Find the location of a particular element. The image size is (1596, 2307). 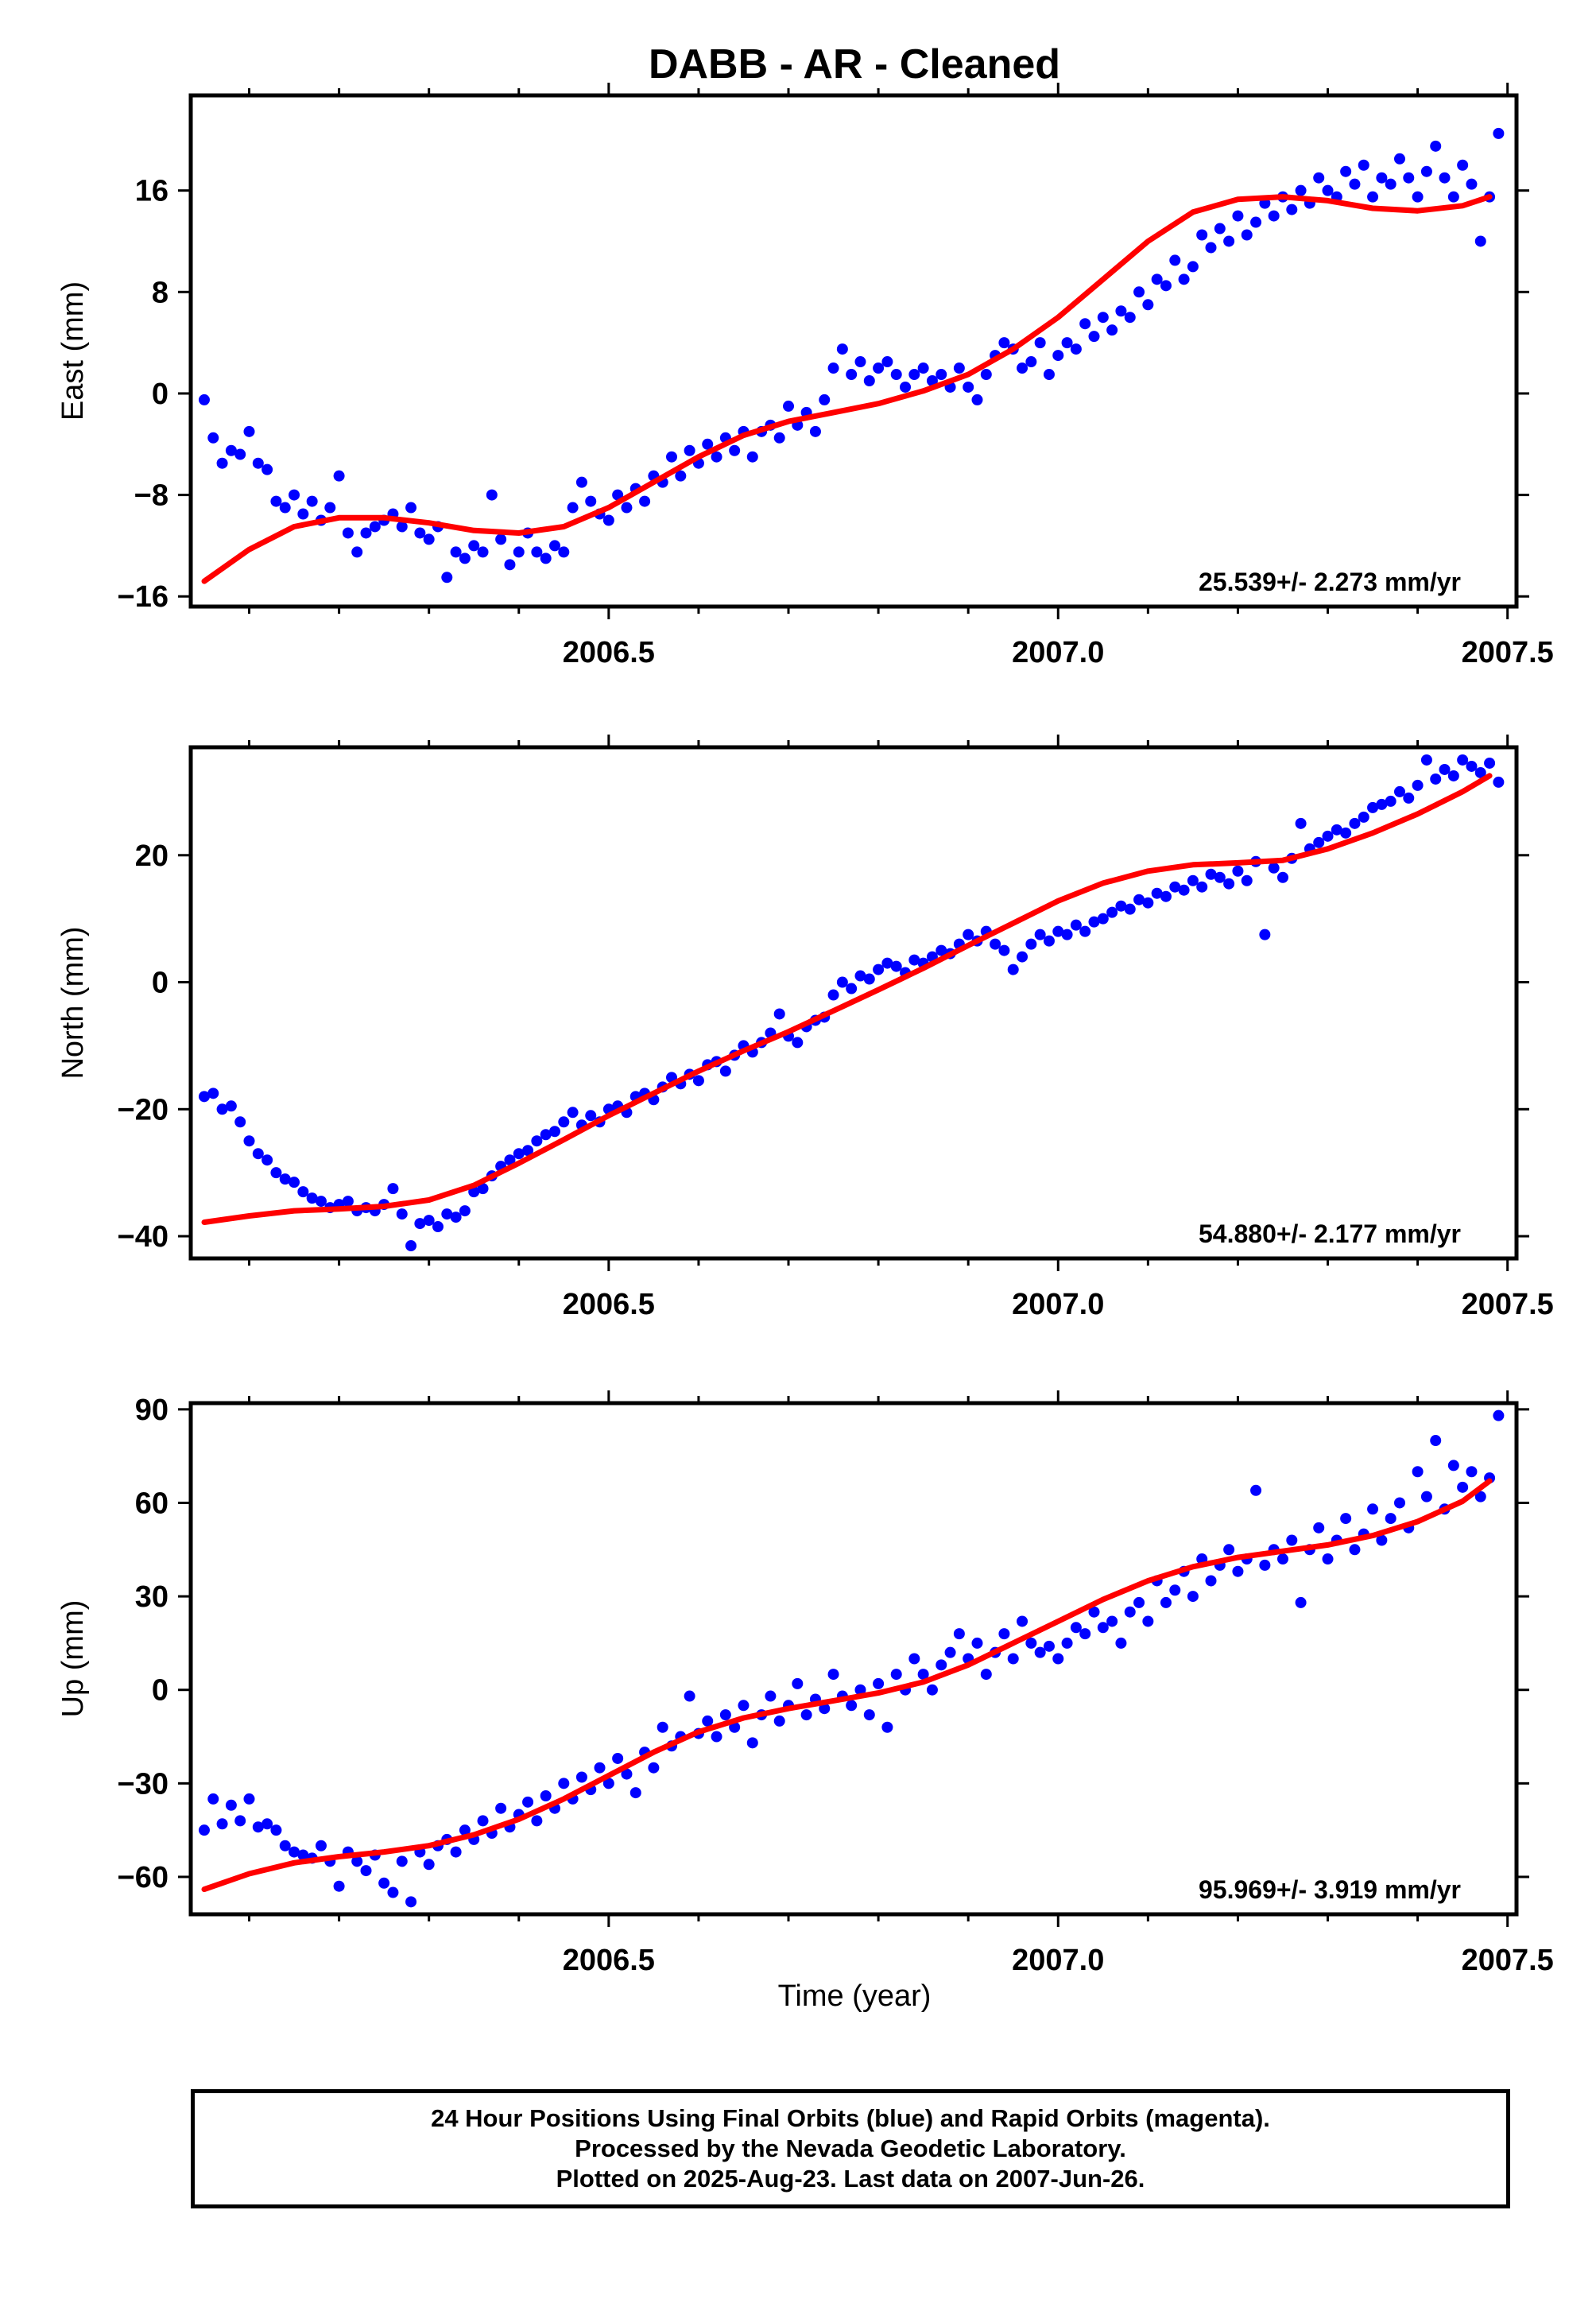

y-axis-title: East (mm) is located at coordinates (73, 351).